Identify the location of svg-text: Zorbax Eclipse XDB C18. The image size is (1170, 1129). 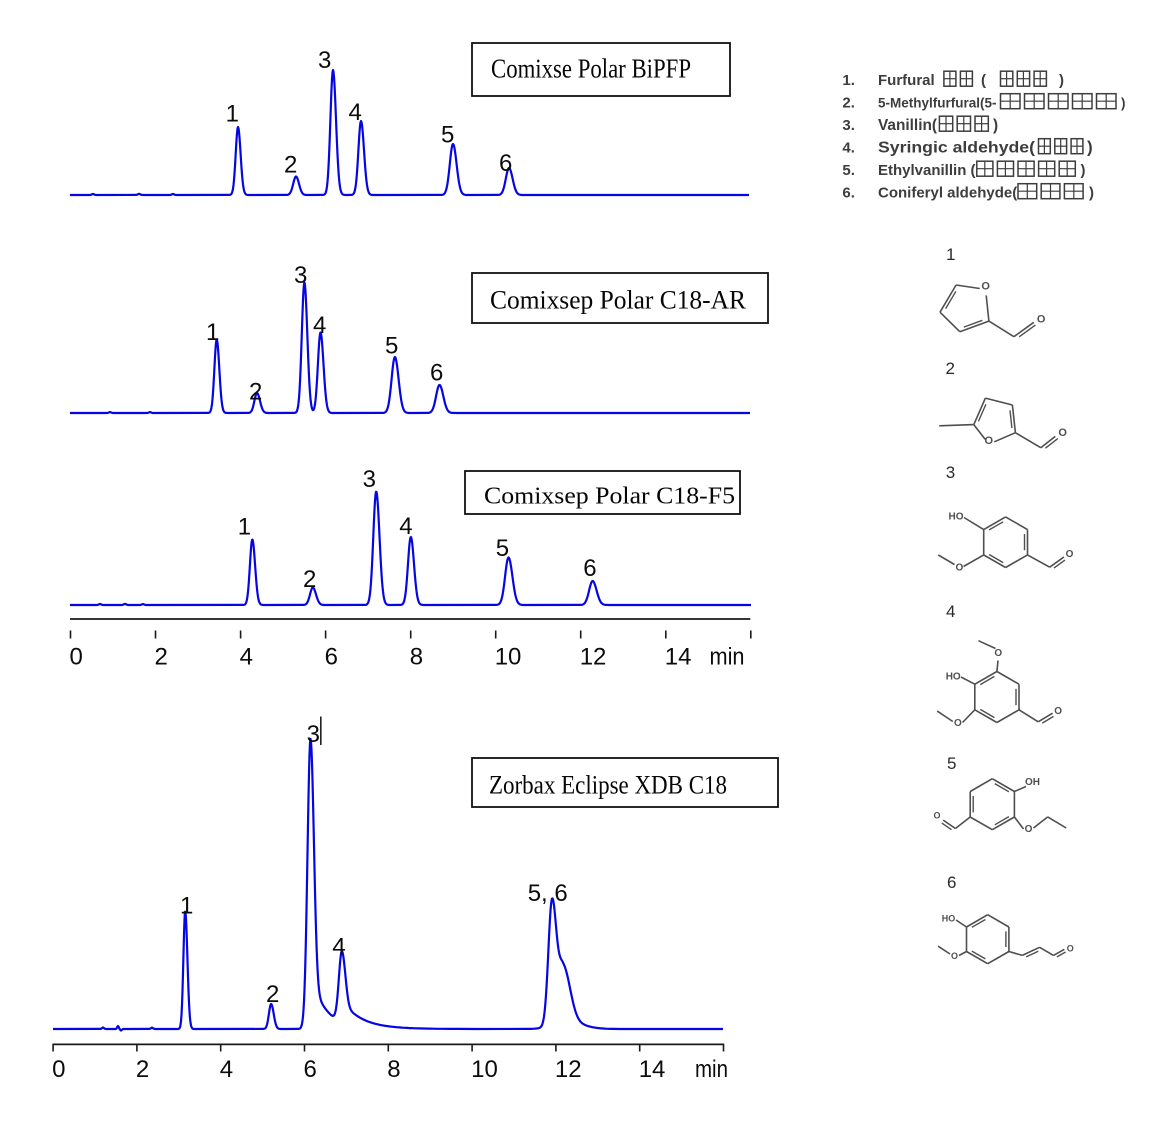
(608, 785).